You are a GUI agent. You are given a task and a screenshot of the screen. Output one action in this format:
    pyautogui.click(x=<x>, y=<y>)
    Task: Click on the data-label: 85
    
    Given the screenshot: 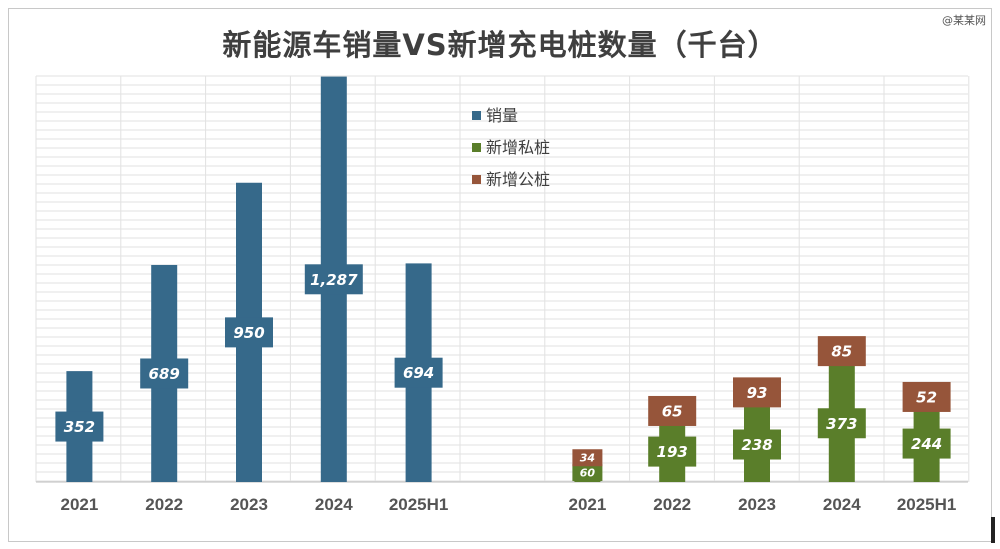 What is the action you would take?
    pyautogui.click(x=841, y=352)
    